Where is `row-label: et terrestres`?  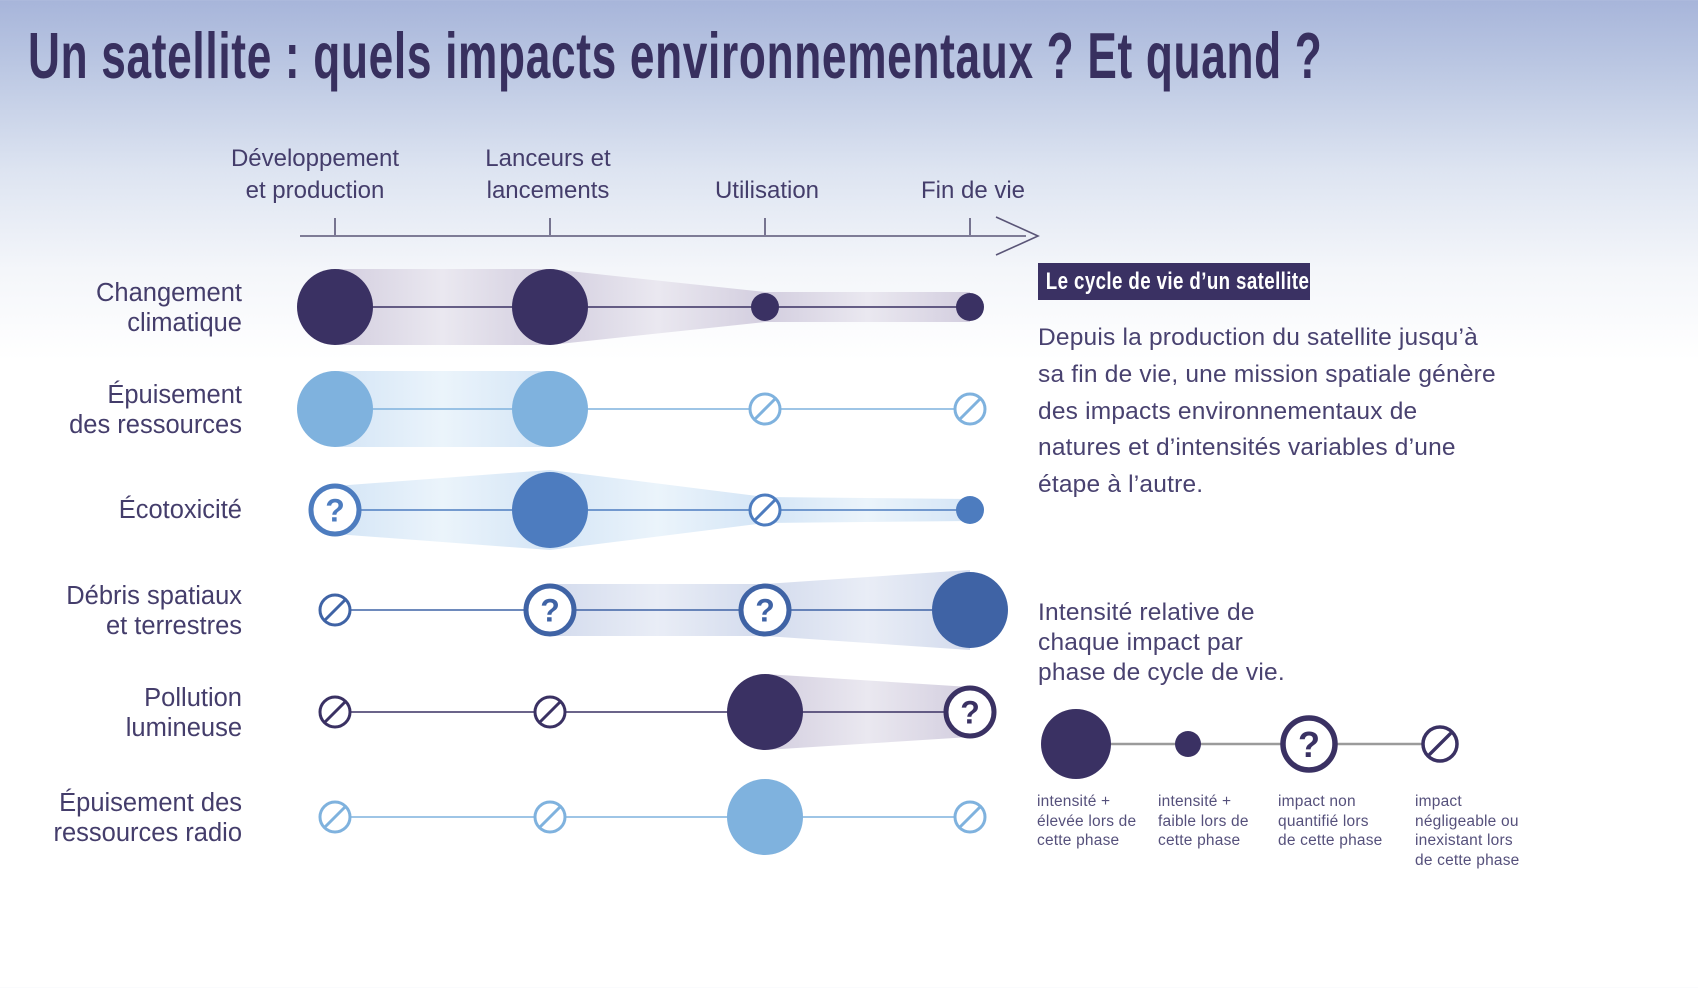 row-label: et terrestres is located at coordinates (174, 626).